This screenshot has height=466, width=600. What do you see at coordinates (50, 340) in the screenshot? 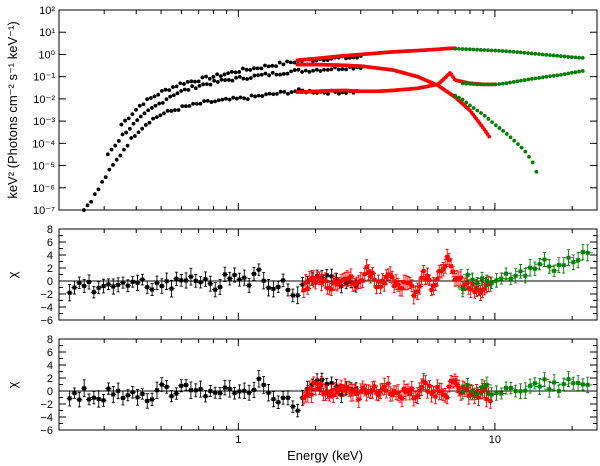
I see `y-tick-label: 8` at bounding box center [50, 340].